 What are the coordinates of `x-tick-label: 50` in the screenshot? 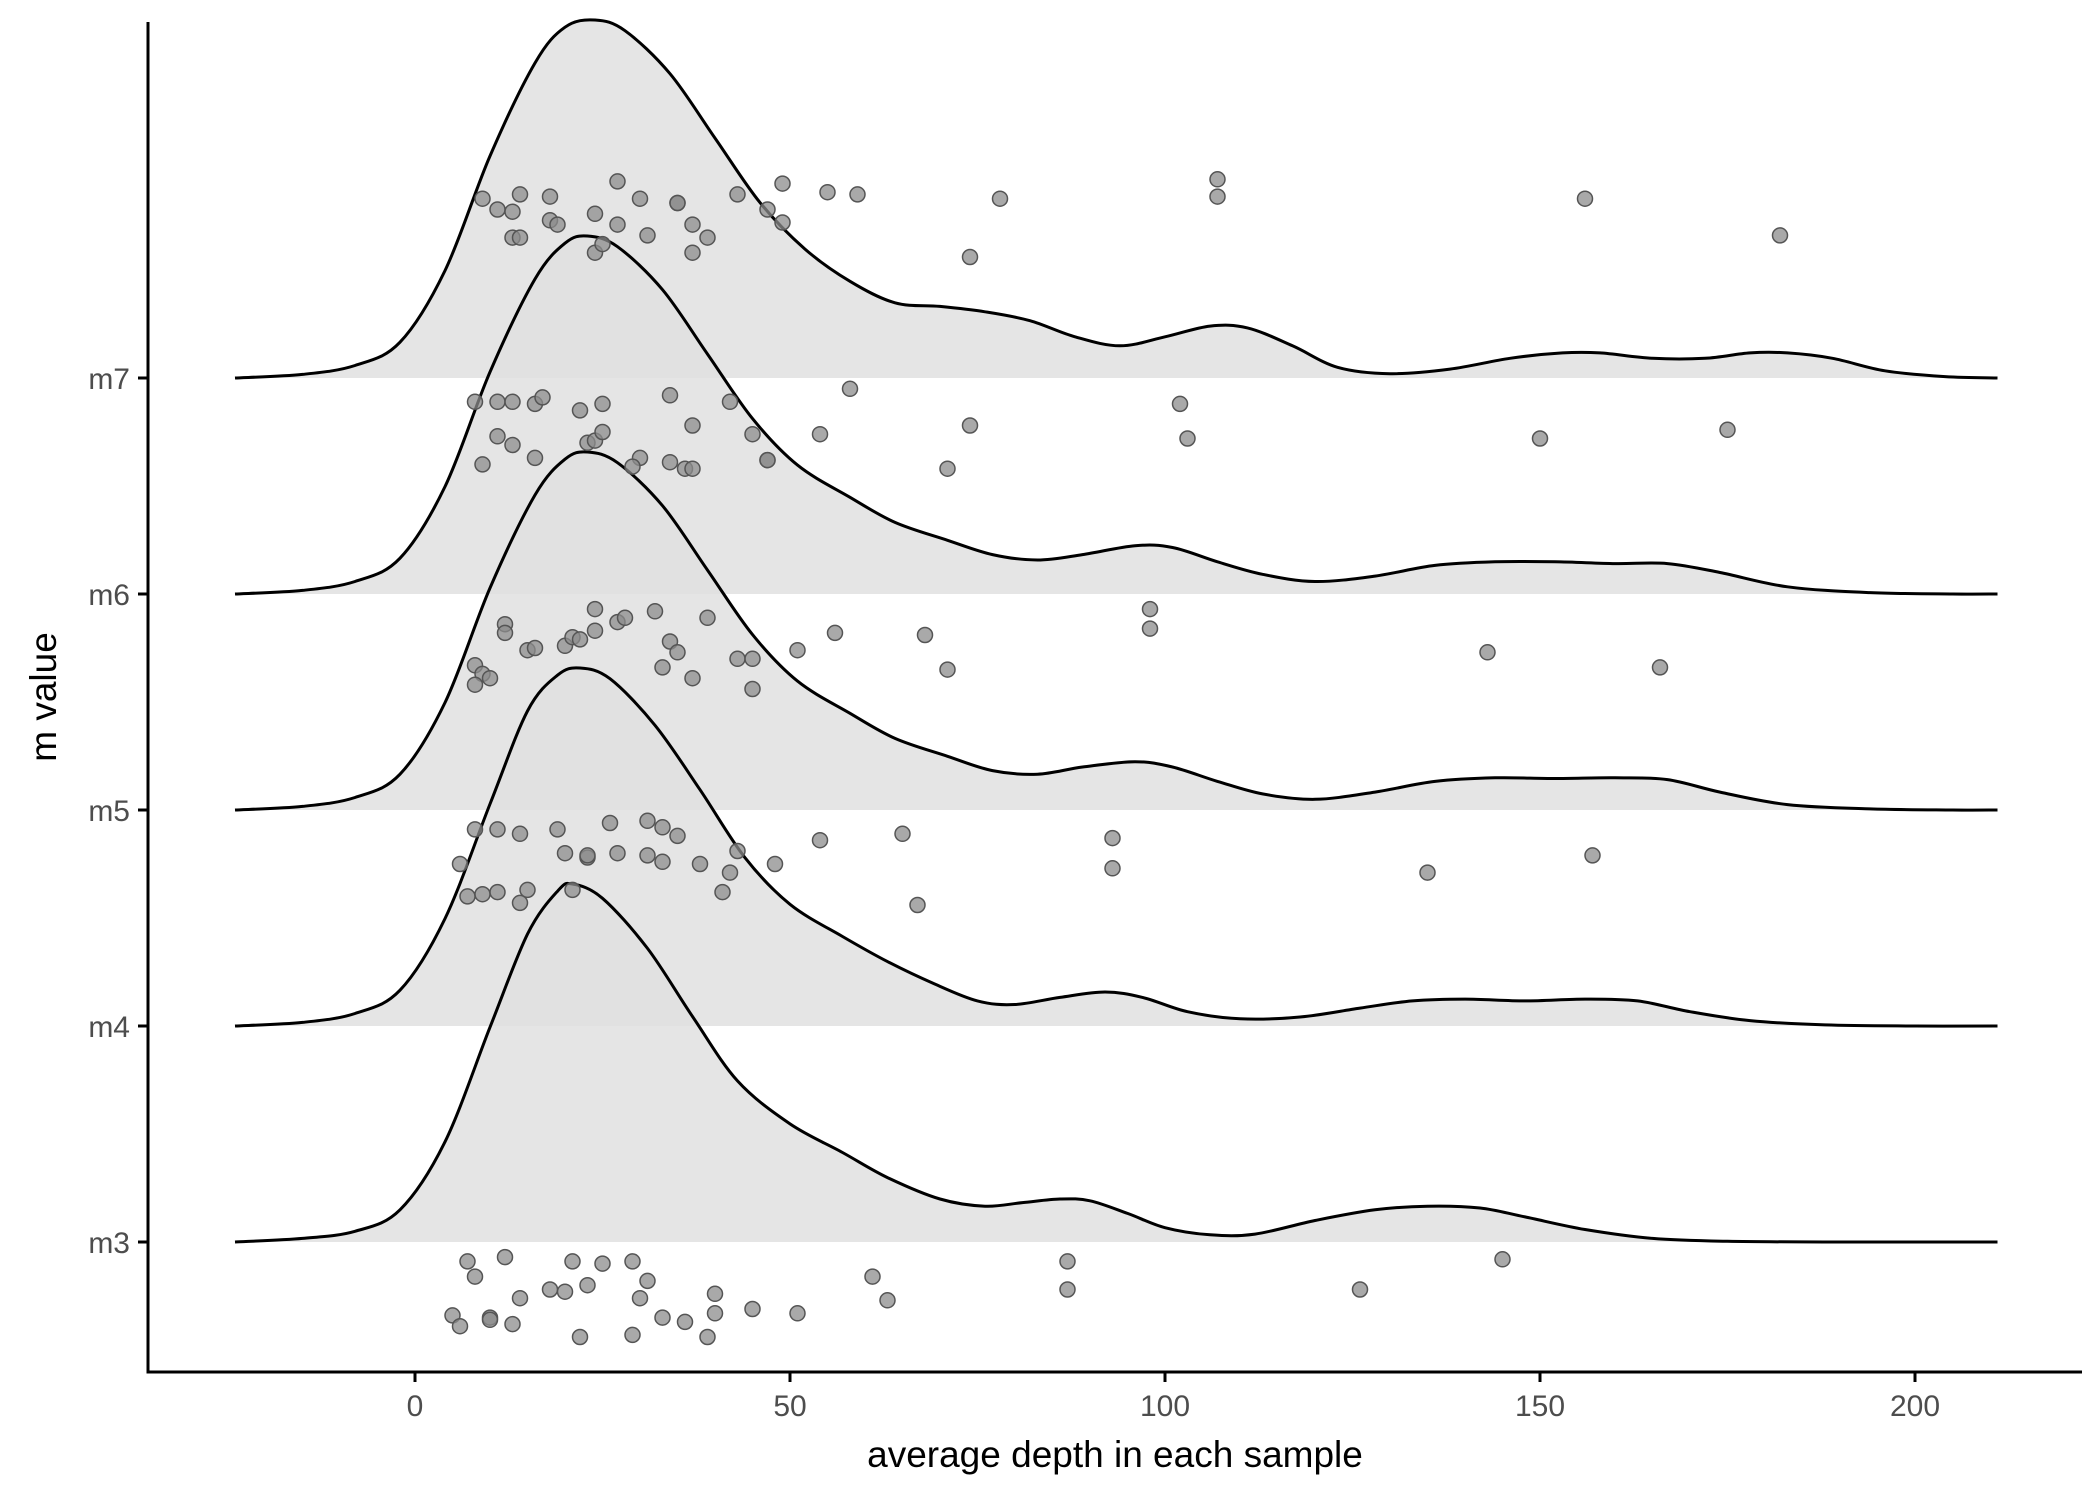 It's located at (789, 1406).